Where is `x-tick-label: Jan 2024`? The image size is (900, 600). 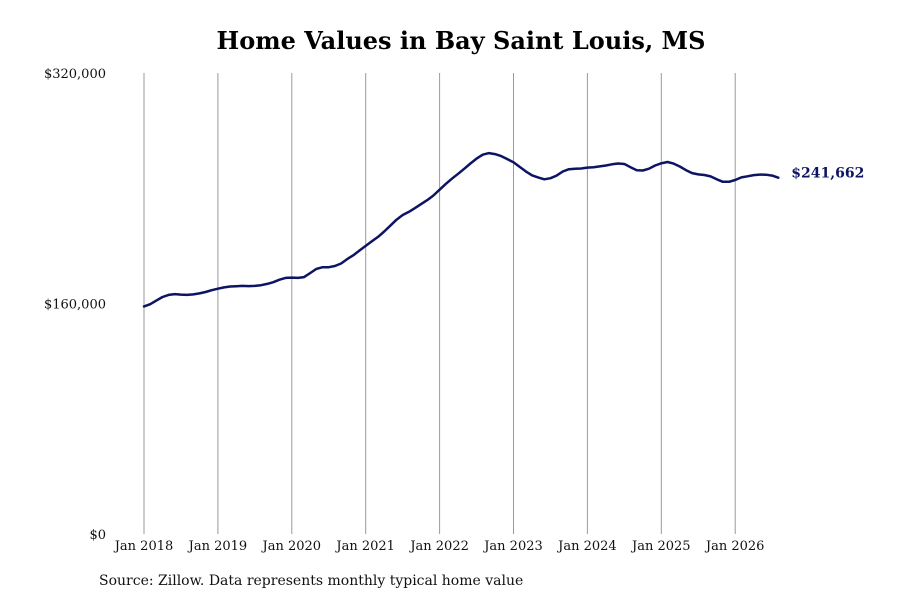
x-tick-label: Jan 2024 is located at coordinates (586, 546).